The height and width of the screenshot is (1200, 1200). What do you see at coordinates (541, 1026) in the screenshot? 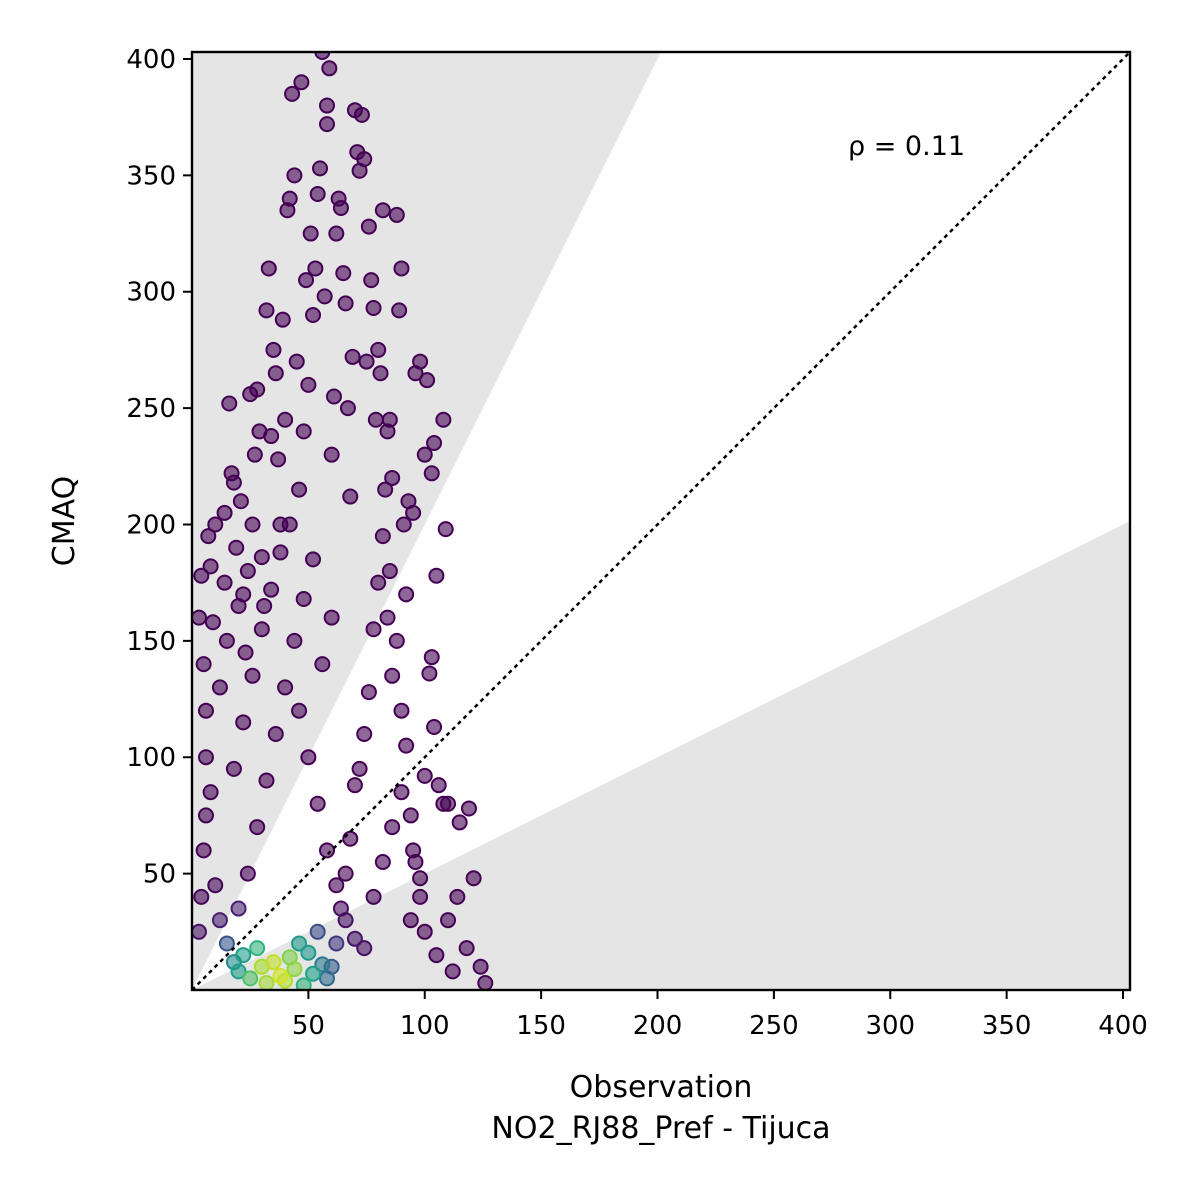
I see `x-tick-label: 150` at bounding box center [541, 1026].